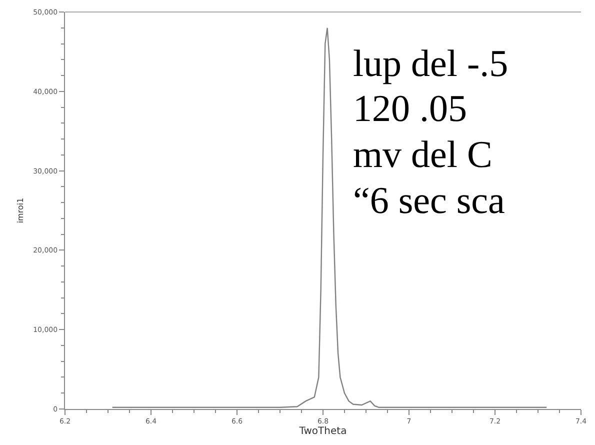  Describe the element at coordinates (430, 64) in the screenshot. I see `annotation: lup del -.5` at that location.